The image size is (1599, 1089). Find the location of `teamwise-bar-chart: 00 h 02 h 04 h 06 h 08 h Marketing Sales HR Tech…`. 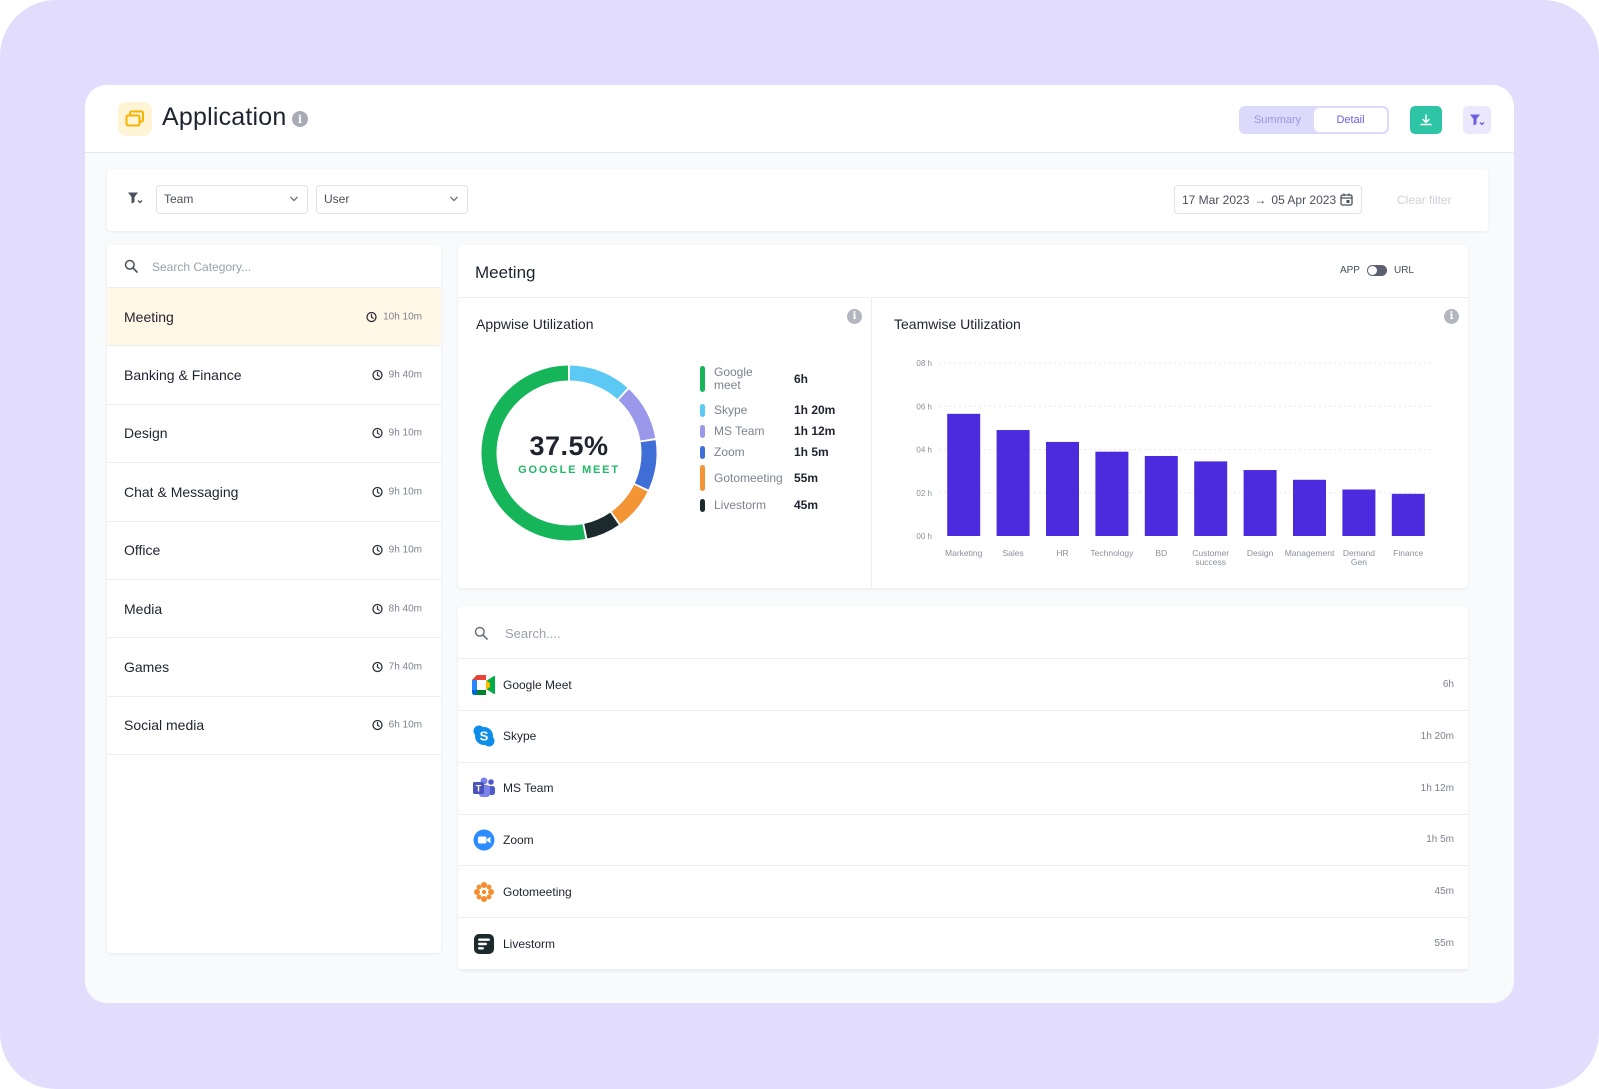

teamwise-bar-chart: 00 h 02 h 04 h 06 h 08 h Marketing Sales HR Tech… is located at coordinates (1174, 463).